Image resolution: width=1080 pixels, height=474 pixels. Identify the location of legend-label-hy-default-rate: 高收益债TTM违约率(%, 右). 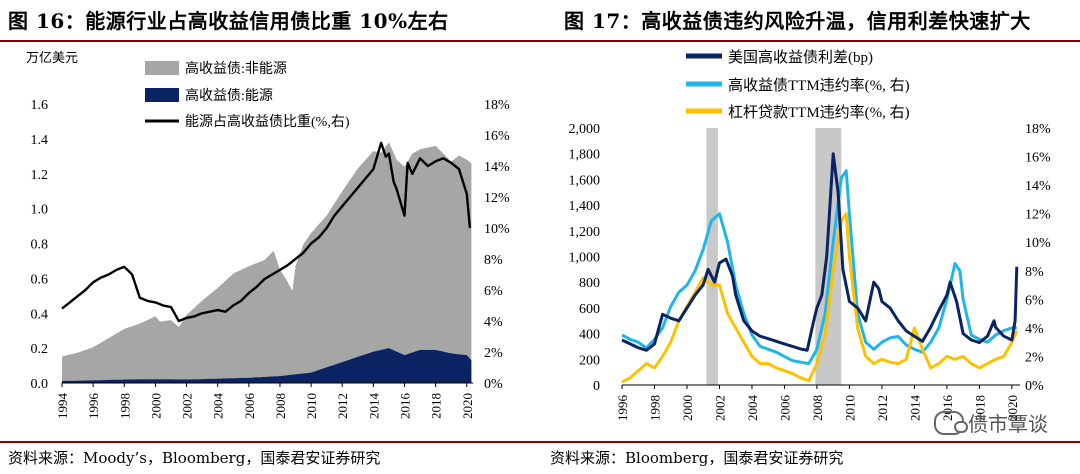
(819, 85).